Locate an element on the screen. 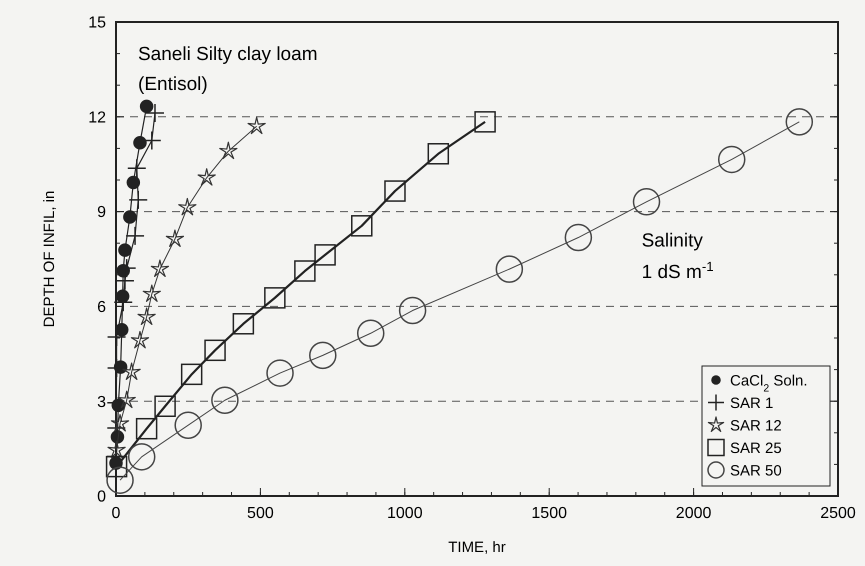 The width and height of the screenshot is (865, 566). y-tick-label: 9 is located at coordinates (101, 213).